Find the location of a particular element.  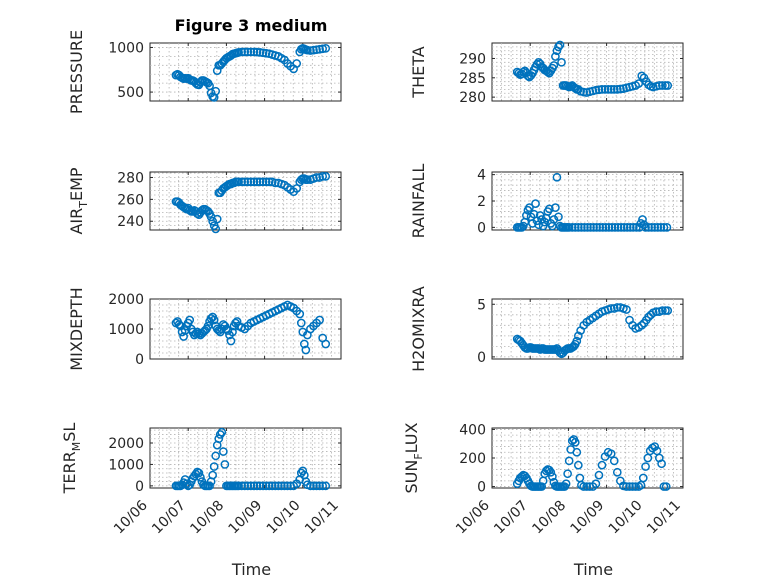

series-terrmsl is located at coordinates (251, 459).